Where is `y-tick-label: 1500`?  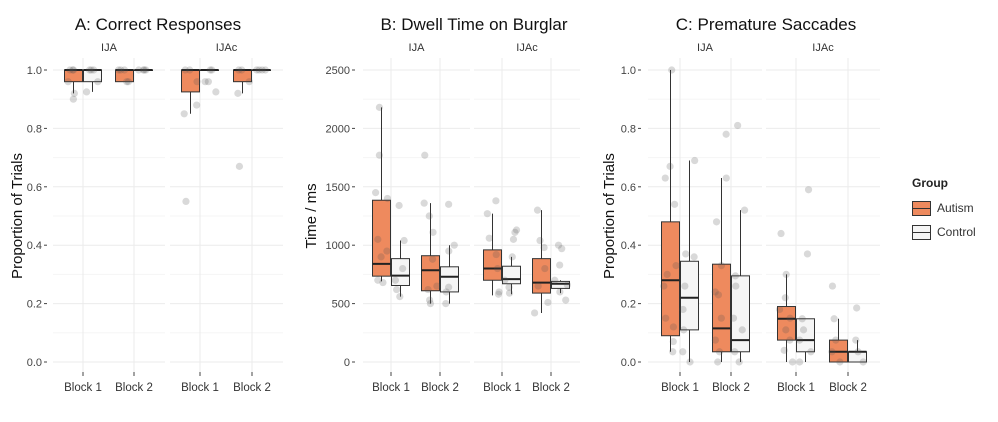 y-tick-label: 1500 is located at coordinates (338, 188).